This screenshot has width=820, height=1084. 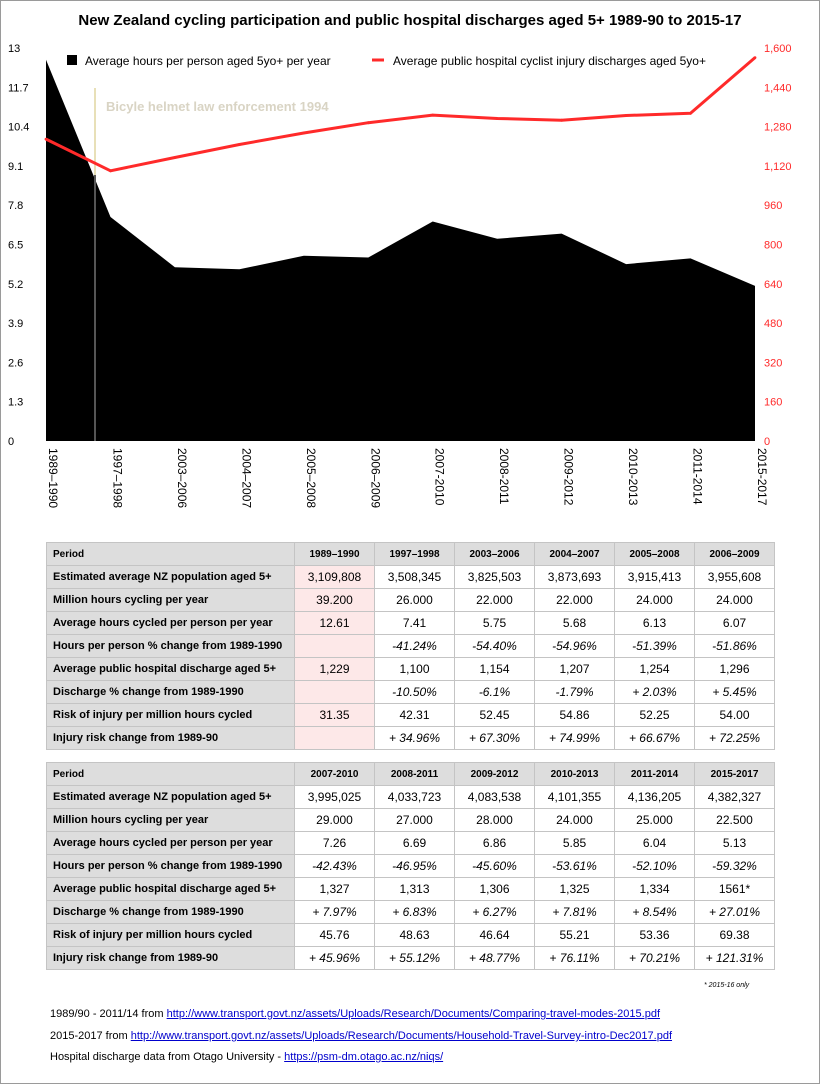 What do you see at coordinates (494, 646) in the screenshot?
I see `table-cell: -54.40%` at bounding box center [494, 646].